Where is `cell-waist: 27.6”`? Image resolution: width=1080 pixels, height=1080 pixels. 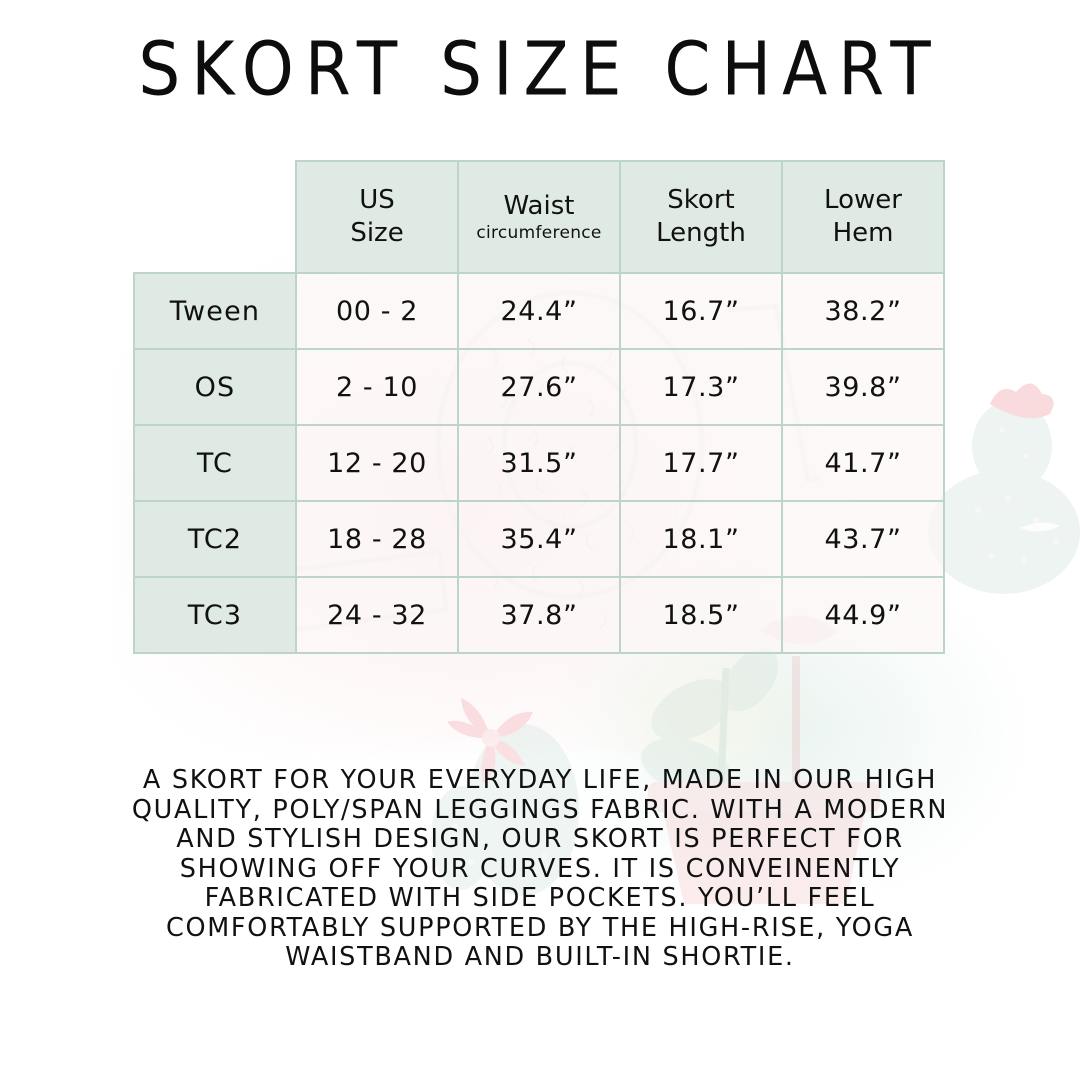
cell-waist: 27.6” is located at coordinates (539, 387).